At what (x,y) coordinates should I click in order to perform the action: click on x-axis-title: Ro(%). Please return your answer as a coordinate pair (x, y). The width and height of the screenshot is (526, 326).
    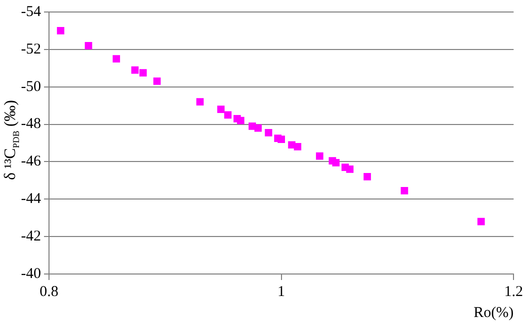
    Looking at the image, I should click on (494, 312).